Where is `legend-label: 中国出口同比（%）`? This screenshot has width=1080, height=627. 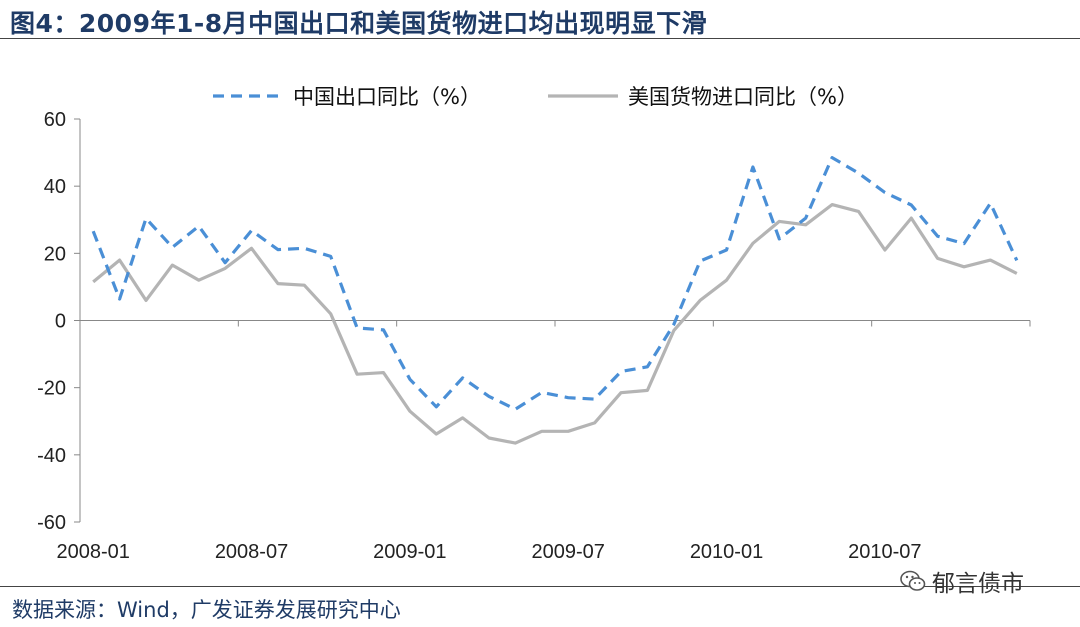 legend-label: 中国出口同比（%） is located at coordinates (387, 97).